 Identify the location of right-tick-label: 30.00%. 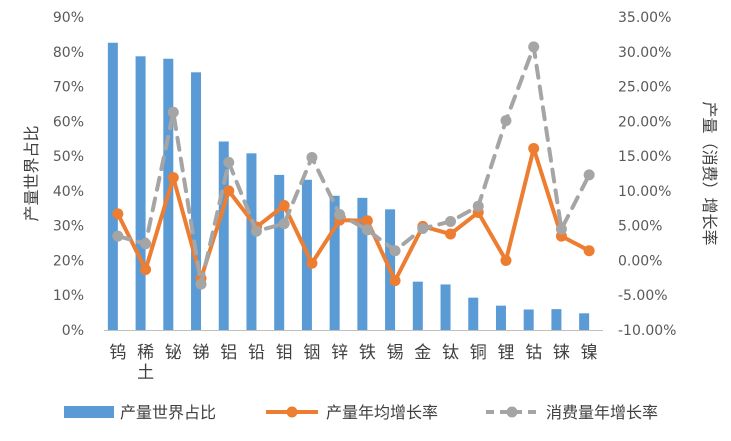
(644, 53).